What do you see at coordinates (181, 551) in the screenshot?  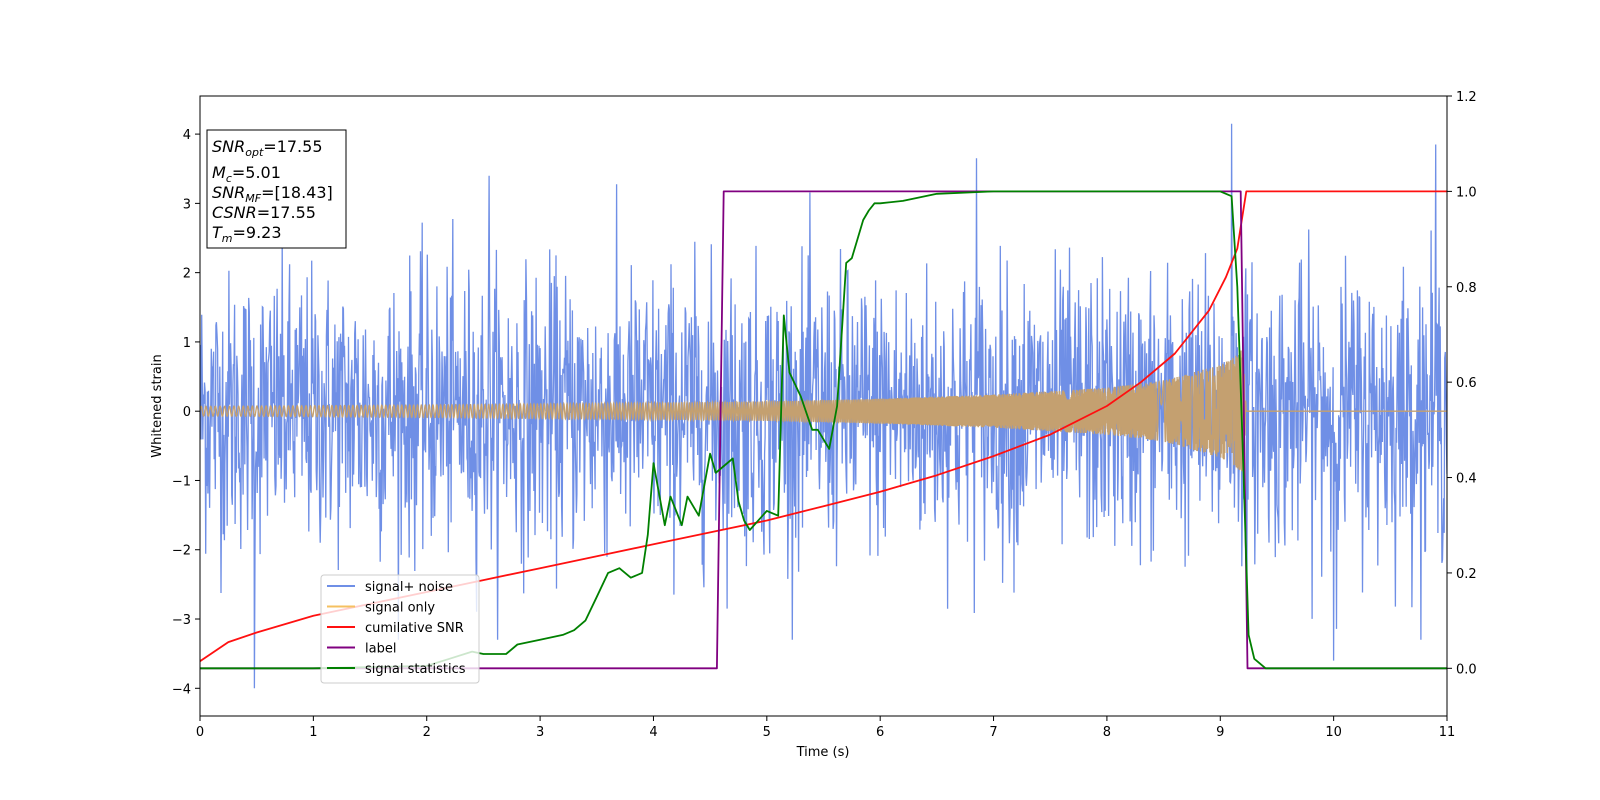 I see `y-left-tick-label: −2` at bounding box center [181, 551].